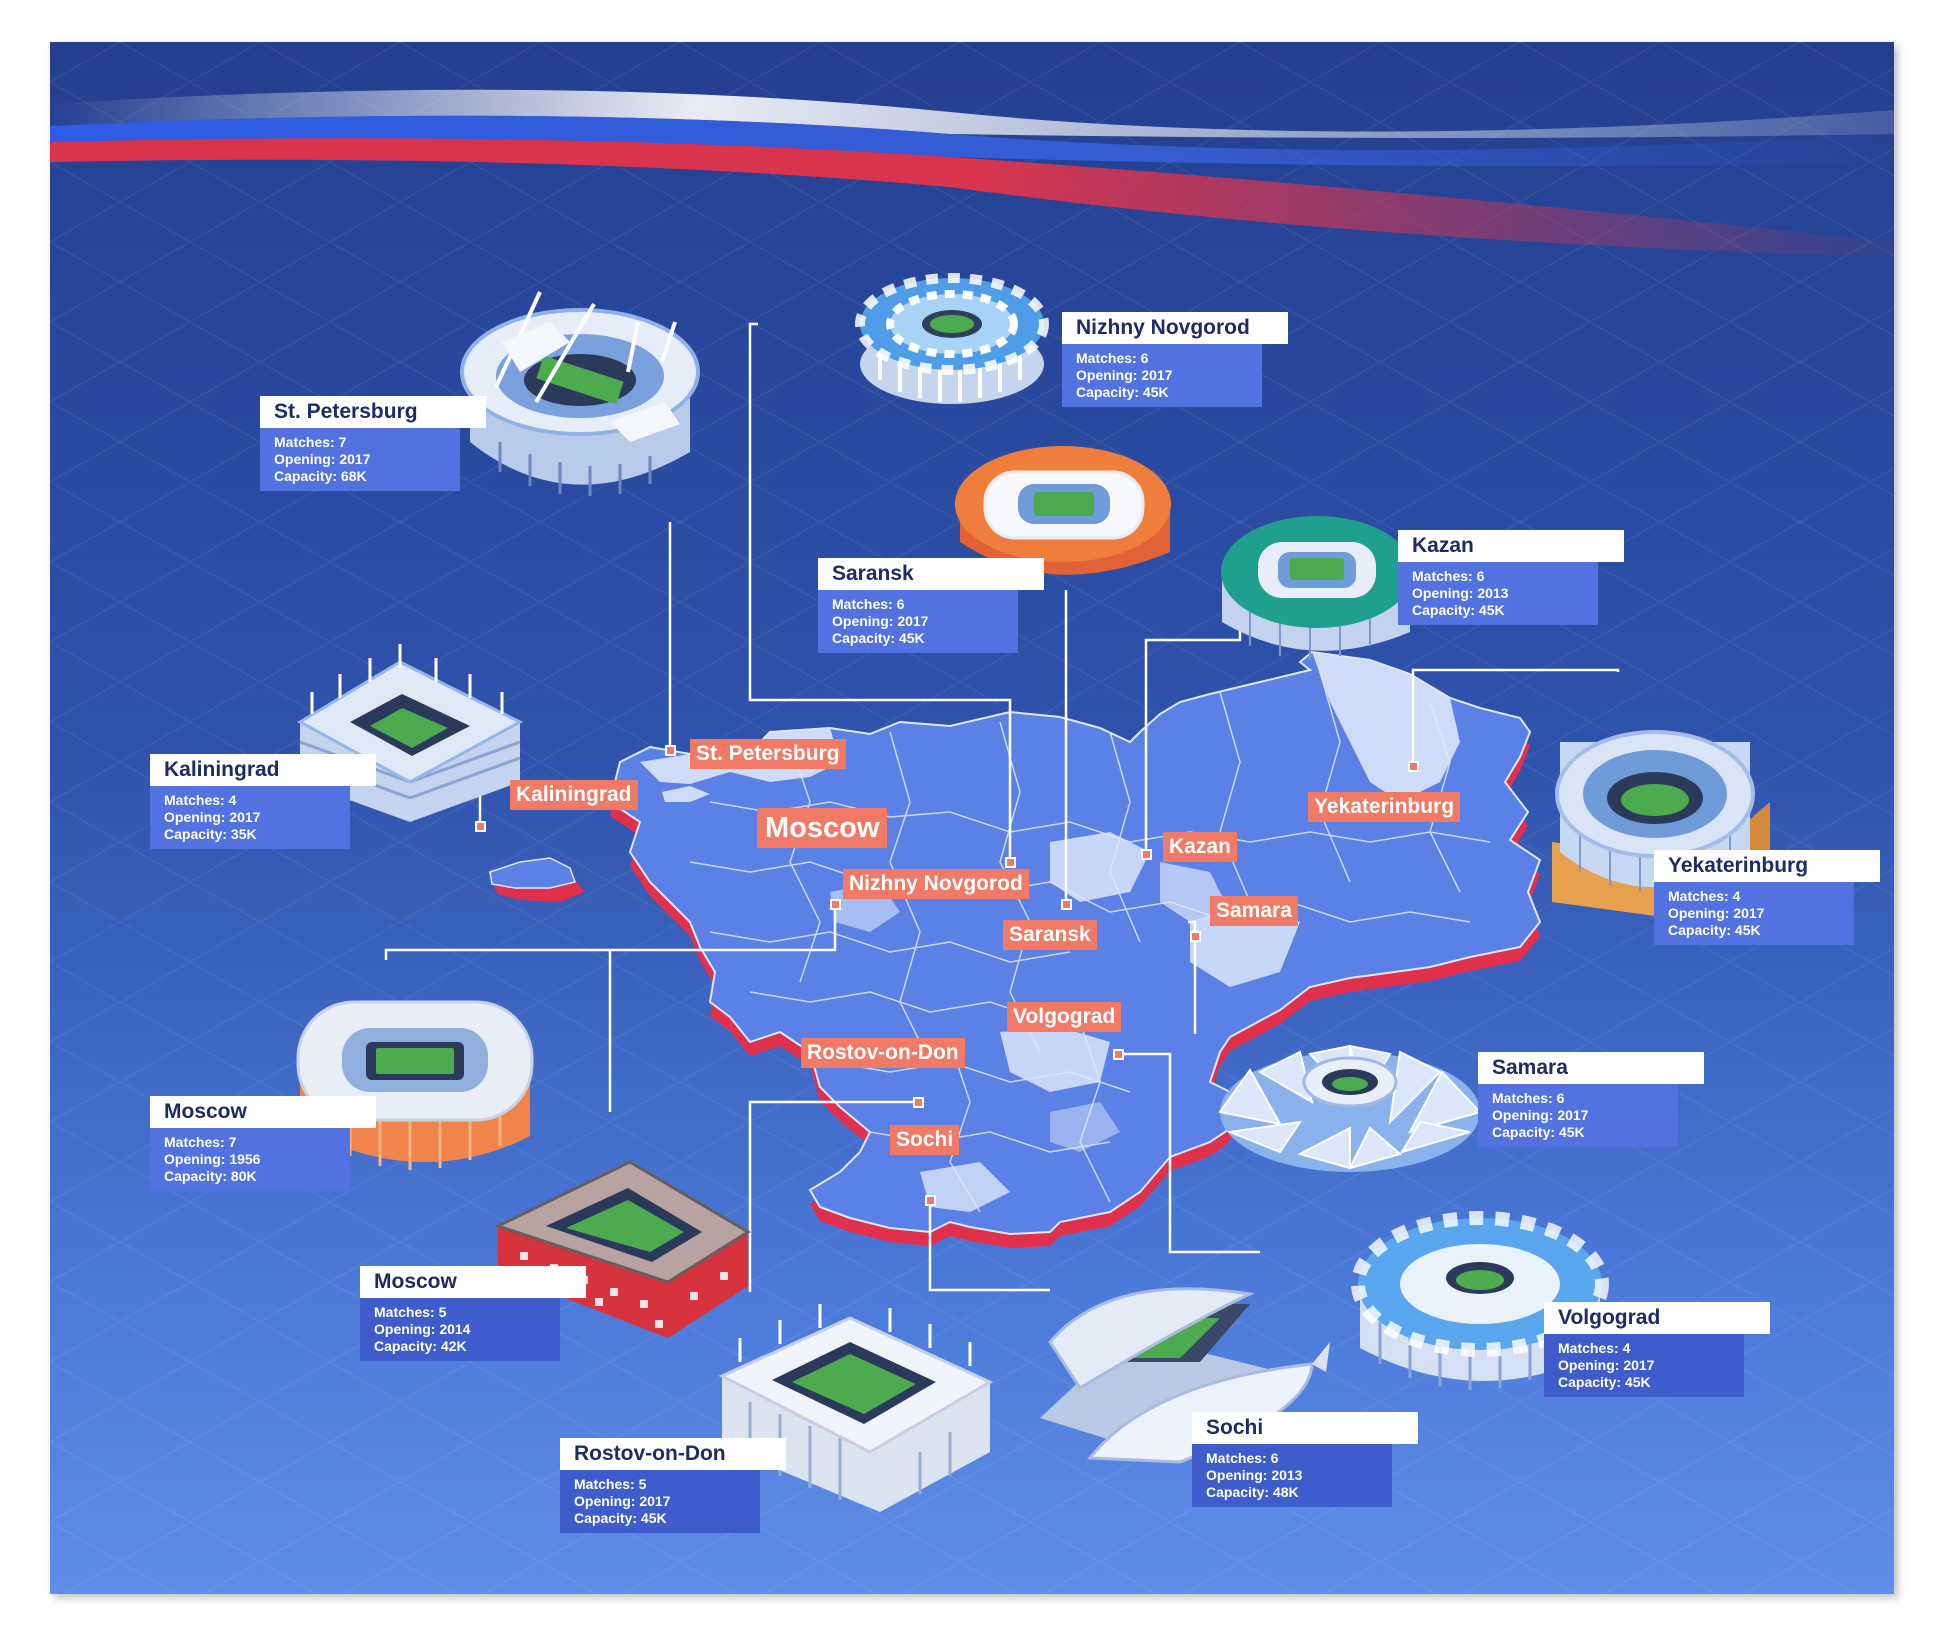 The height and width of the screenshot is (1636, 1940). What do you see at coordinates (936, 884) in the screenshot?
I see `map-label-nizhny-novgorod: Nizhny Novgorod` at bounding box center [936, 884].